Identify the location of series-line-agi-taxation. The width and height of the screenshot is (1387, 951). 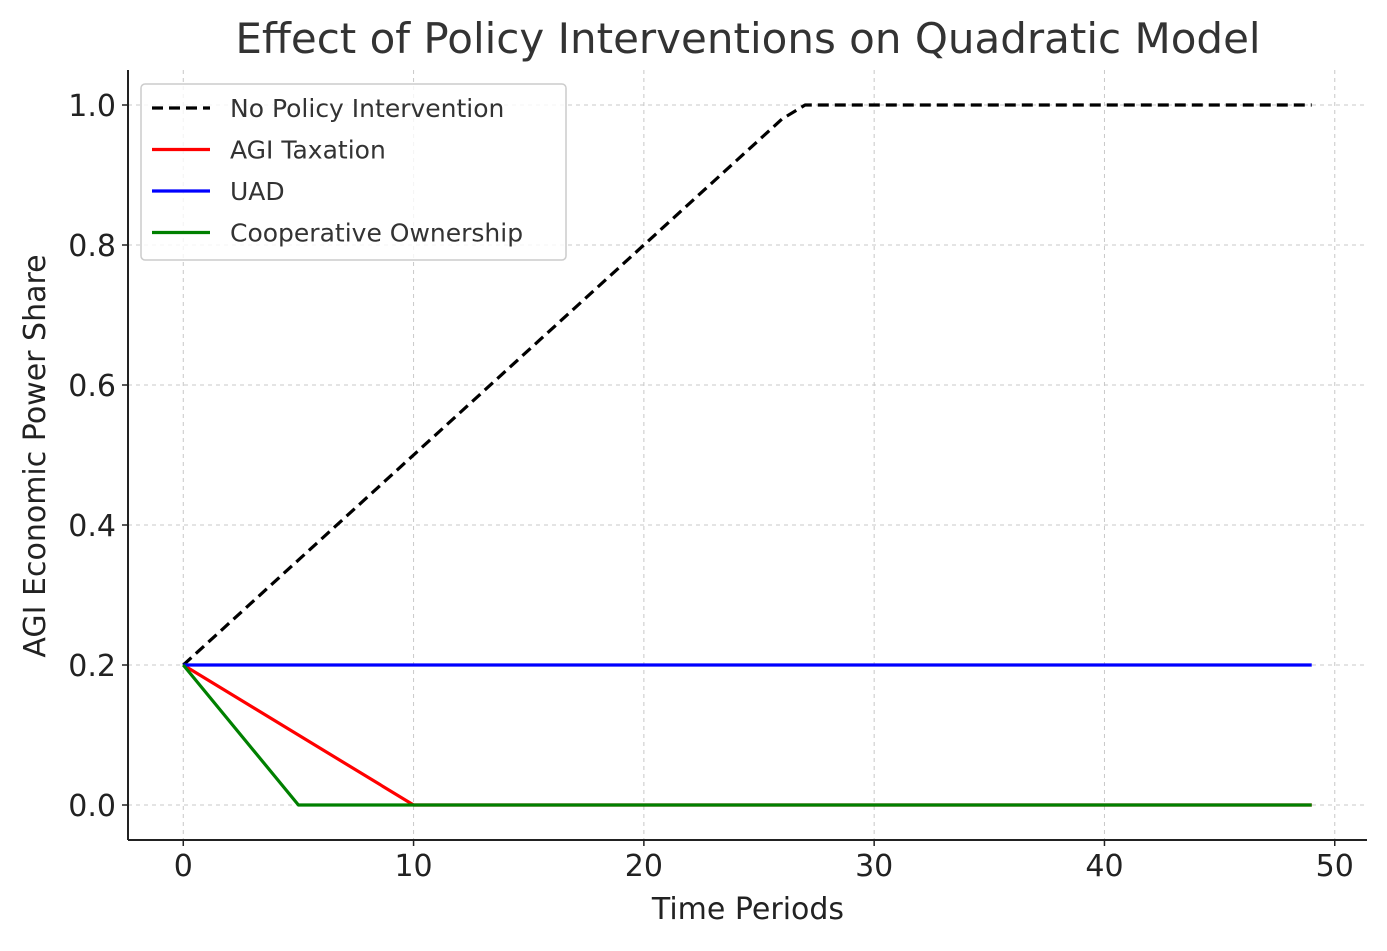
(747, 735).